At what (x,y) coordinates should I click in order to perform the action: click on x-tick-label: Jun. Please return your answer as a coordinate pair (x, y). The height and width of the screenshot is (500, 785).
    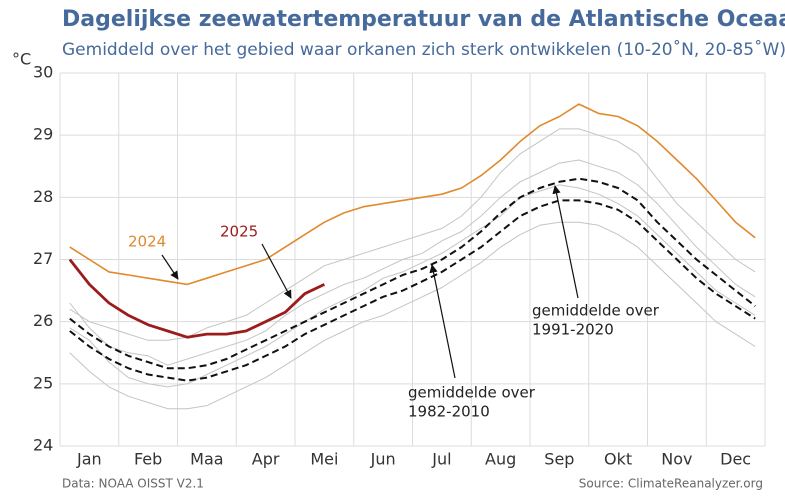
    Looking at the image, I should click on (383, 459).